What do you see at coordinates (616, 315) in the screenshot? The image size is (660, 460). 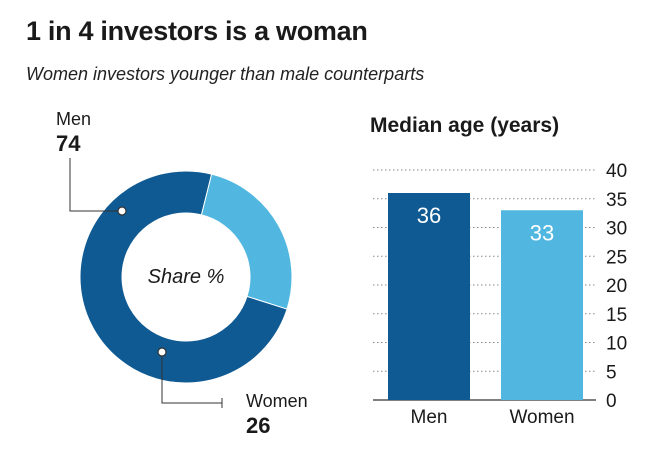 I see `y-tick-label: 15` at bounding box center [616, 315].